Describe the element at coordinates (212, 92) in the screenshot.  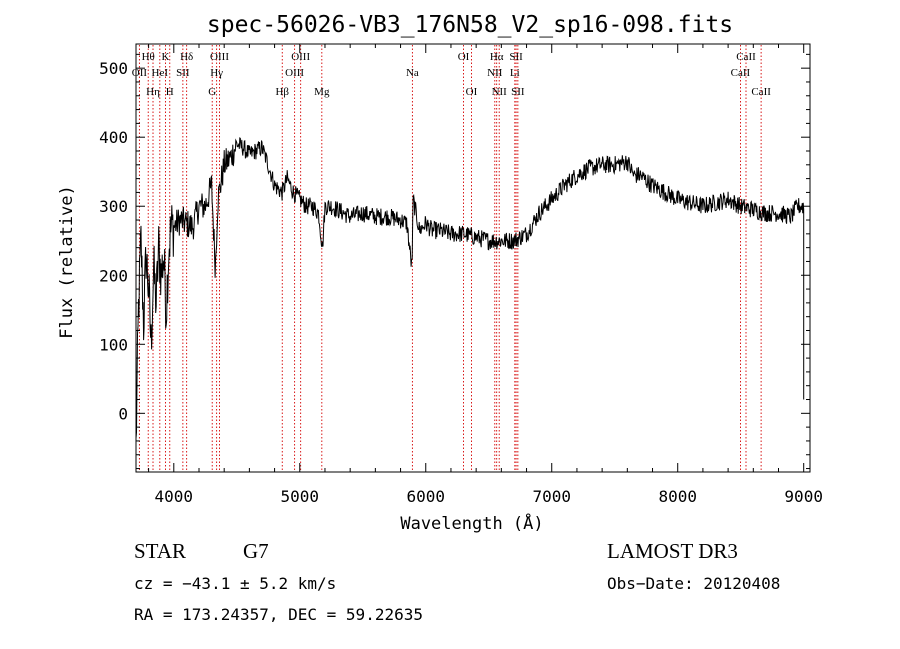
I see `line-label: G` at that location.